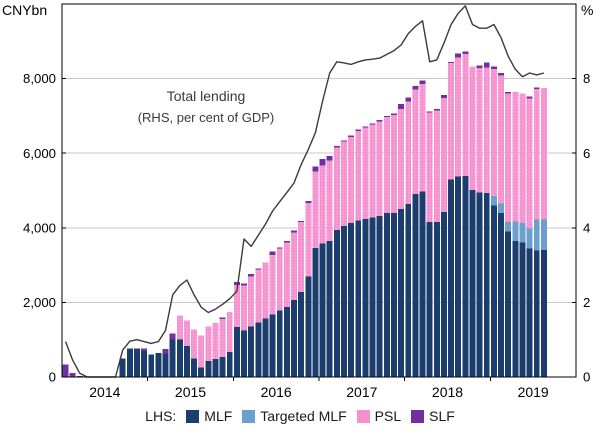 The width and height of the screenshot is (600, 438). Describe the element at coordinates (433, 416) in the screenshot. I see `legend-item-slf: SLF` at that location.